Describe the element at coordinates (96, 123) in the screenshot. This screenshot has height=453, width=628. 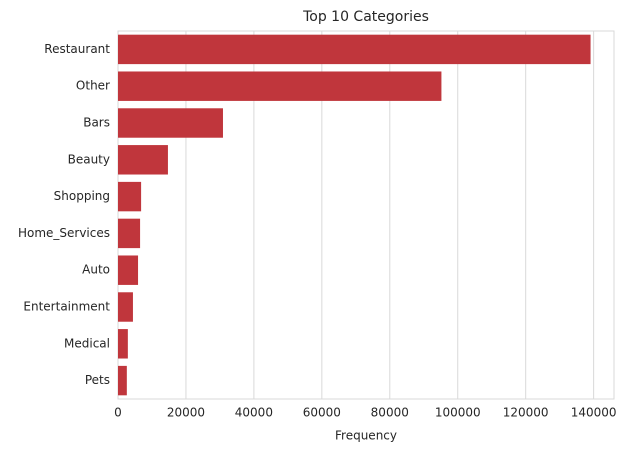
I see `y-tick-label: Bars` at that location.